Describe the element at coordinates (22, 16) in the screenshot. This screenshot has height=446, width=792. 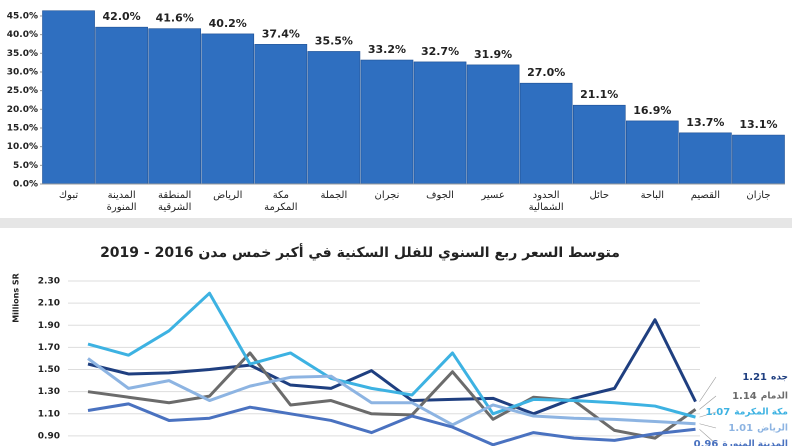
I see `y-tick-label: 45.0%` at that location.